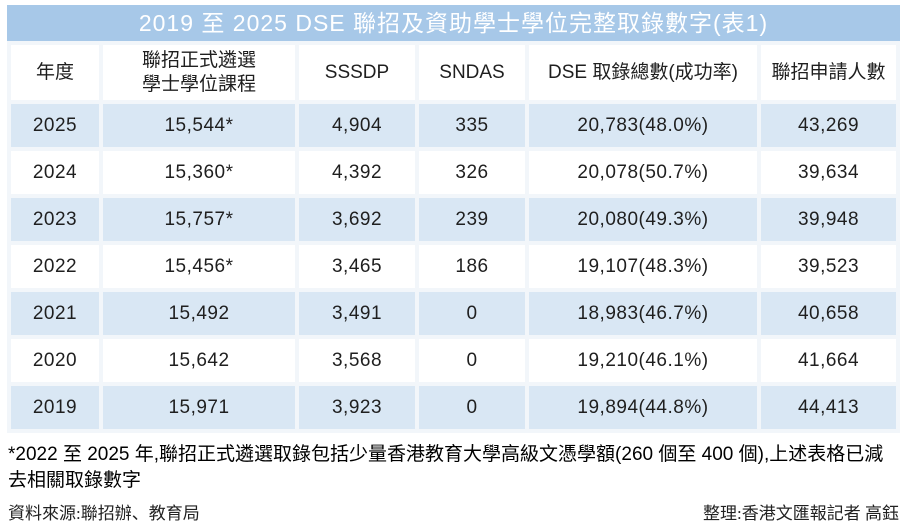 This screenshot has height=524, width=907. What do you see at coordinates (828, 360) in the screenshot?
I see `value-cell: 41,664` at bounding box center [828, 360].